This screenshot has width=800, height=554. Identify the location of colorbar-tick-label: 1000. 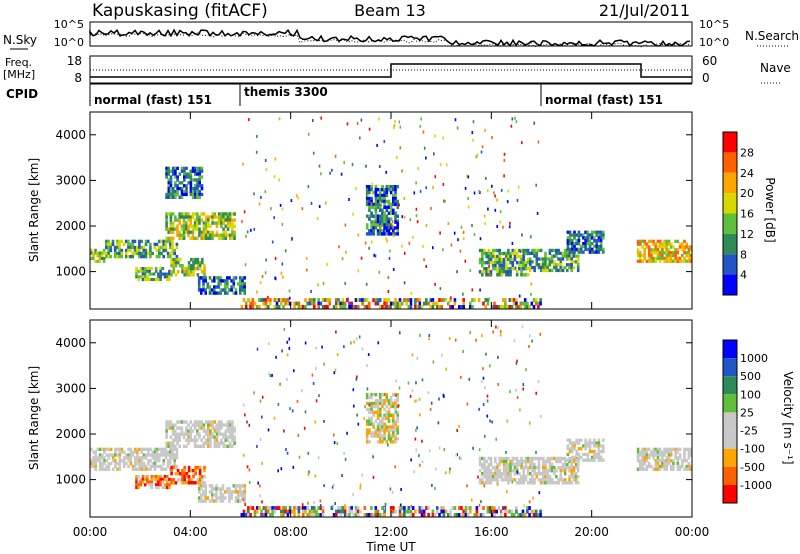
(754, 358).